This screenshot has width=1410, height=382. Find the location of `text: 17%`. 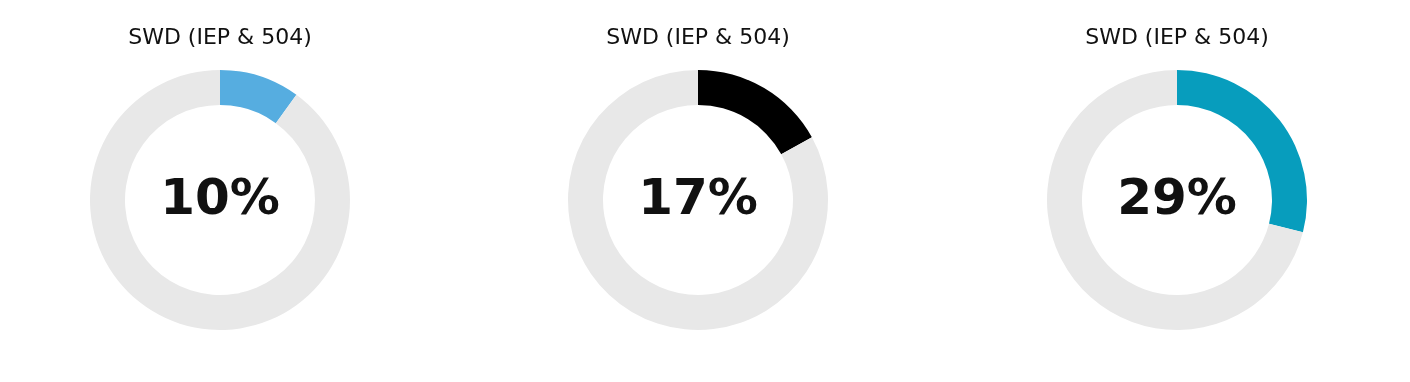

text: 17% is located at coordinates (698, 197).